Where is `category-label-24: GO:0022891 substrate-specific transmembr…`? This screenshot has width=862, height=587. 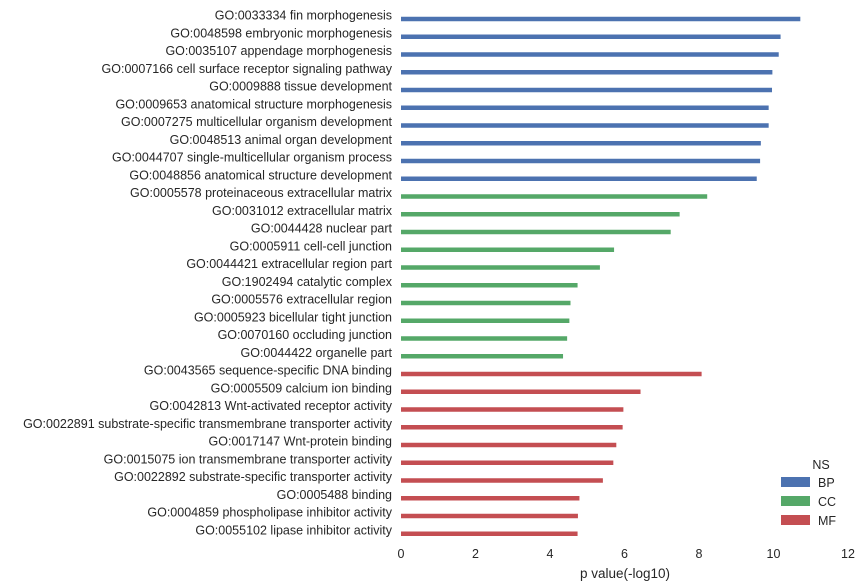 category-label-24: GO:0022891 substrate-specific transmembr… is located at coordinates (208, 424).